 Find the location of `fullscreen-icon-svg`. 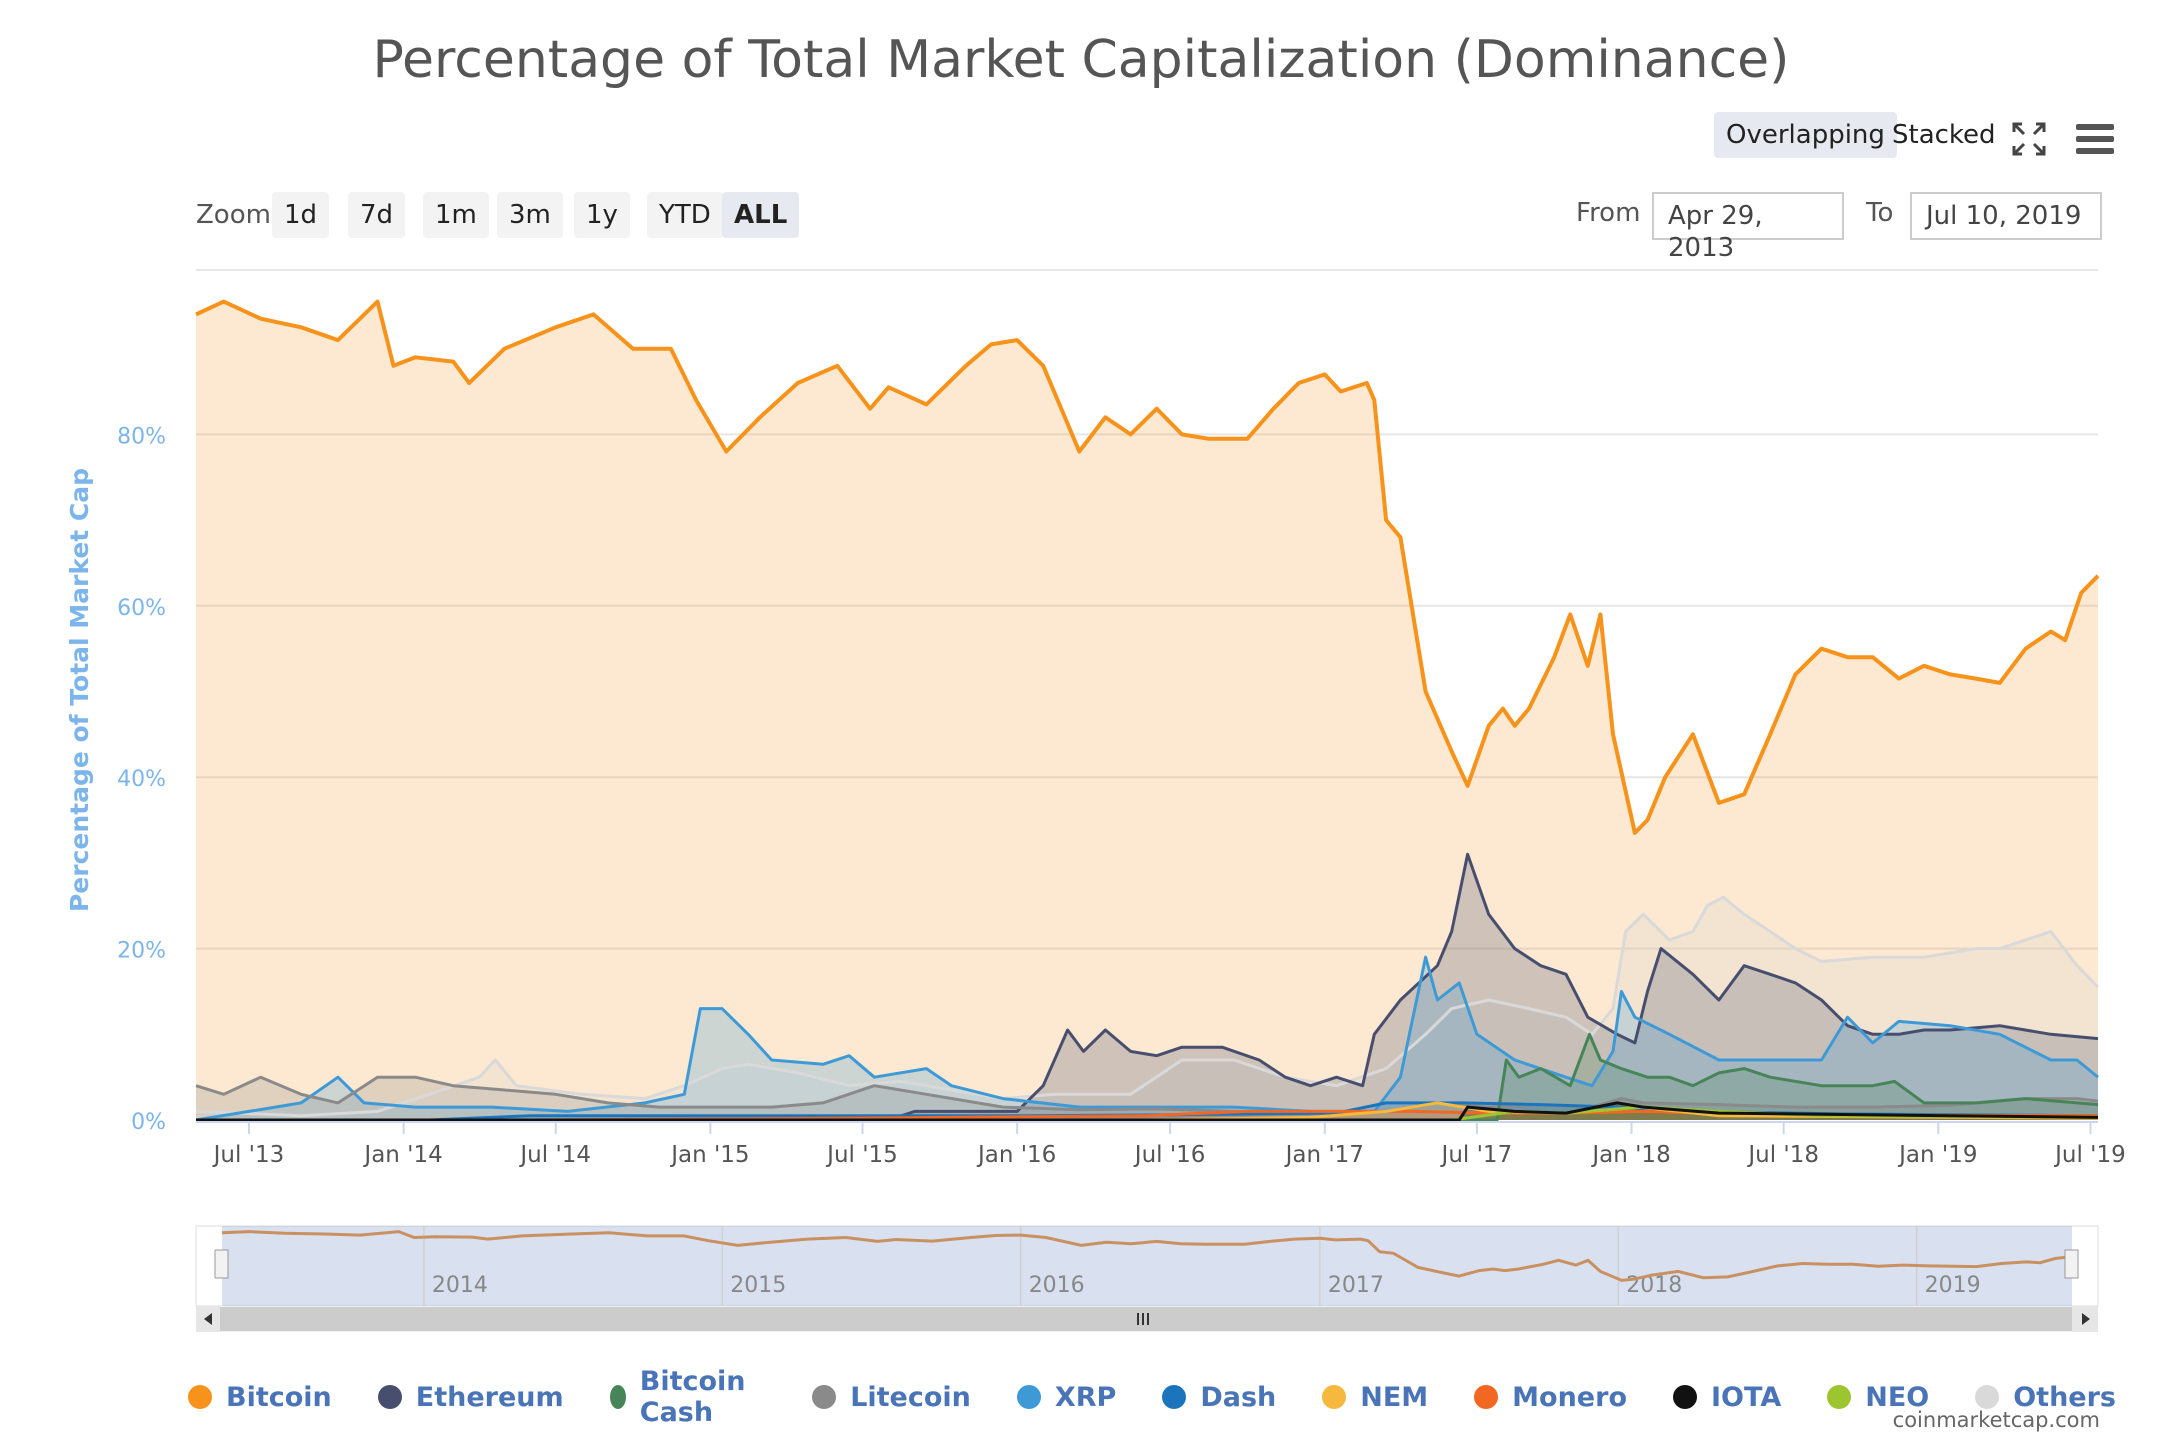

fullscreen-icon-svg is located at coordinates (2029, 139).